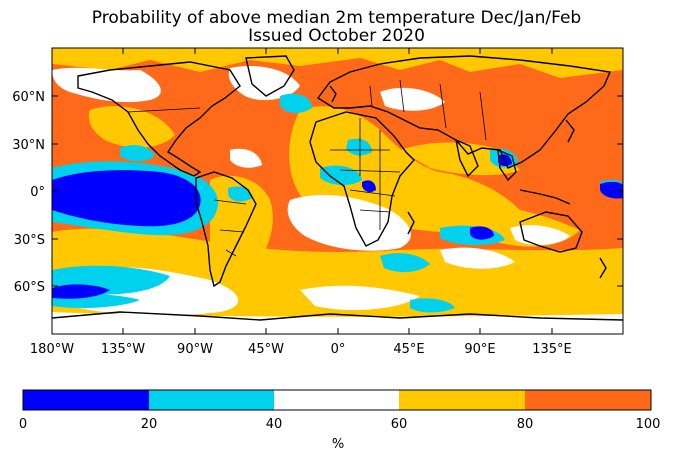 The height and width of the screenshot is (461, 673). I want to click on x-tick-label: 45°W, so click(266, 349).